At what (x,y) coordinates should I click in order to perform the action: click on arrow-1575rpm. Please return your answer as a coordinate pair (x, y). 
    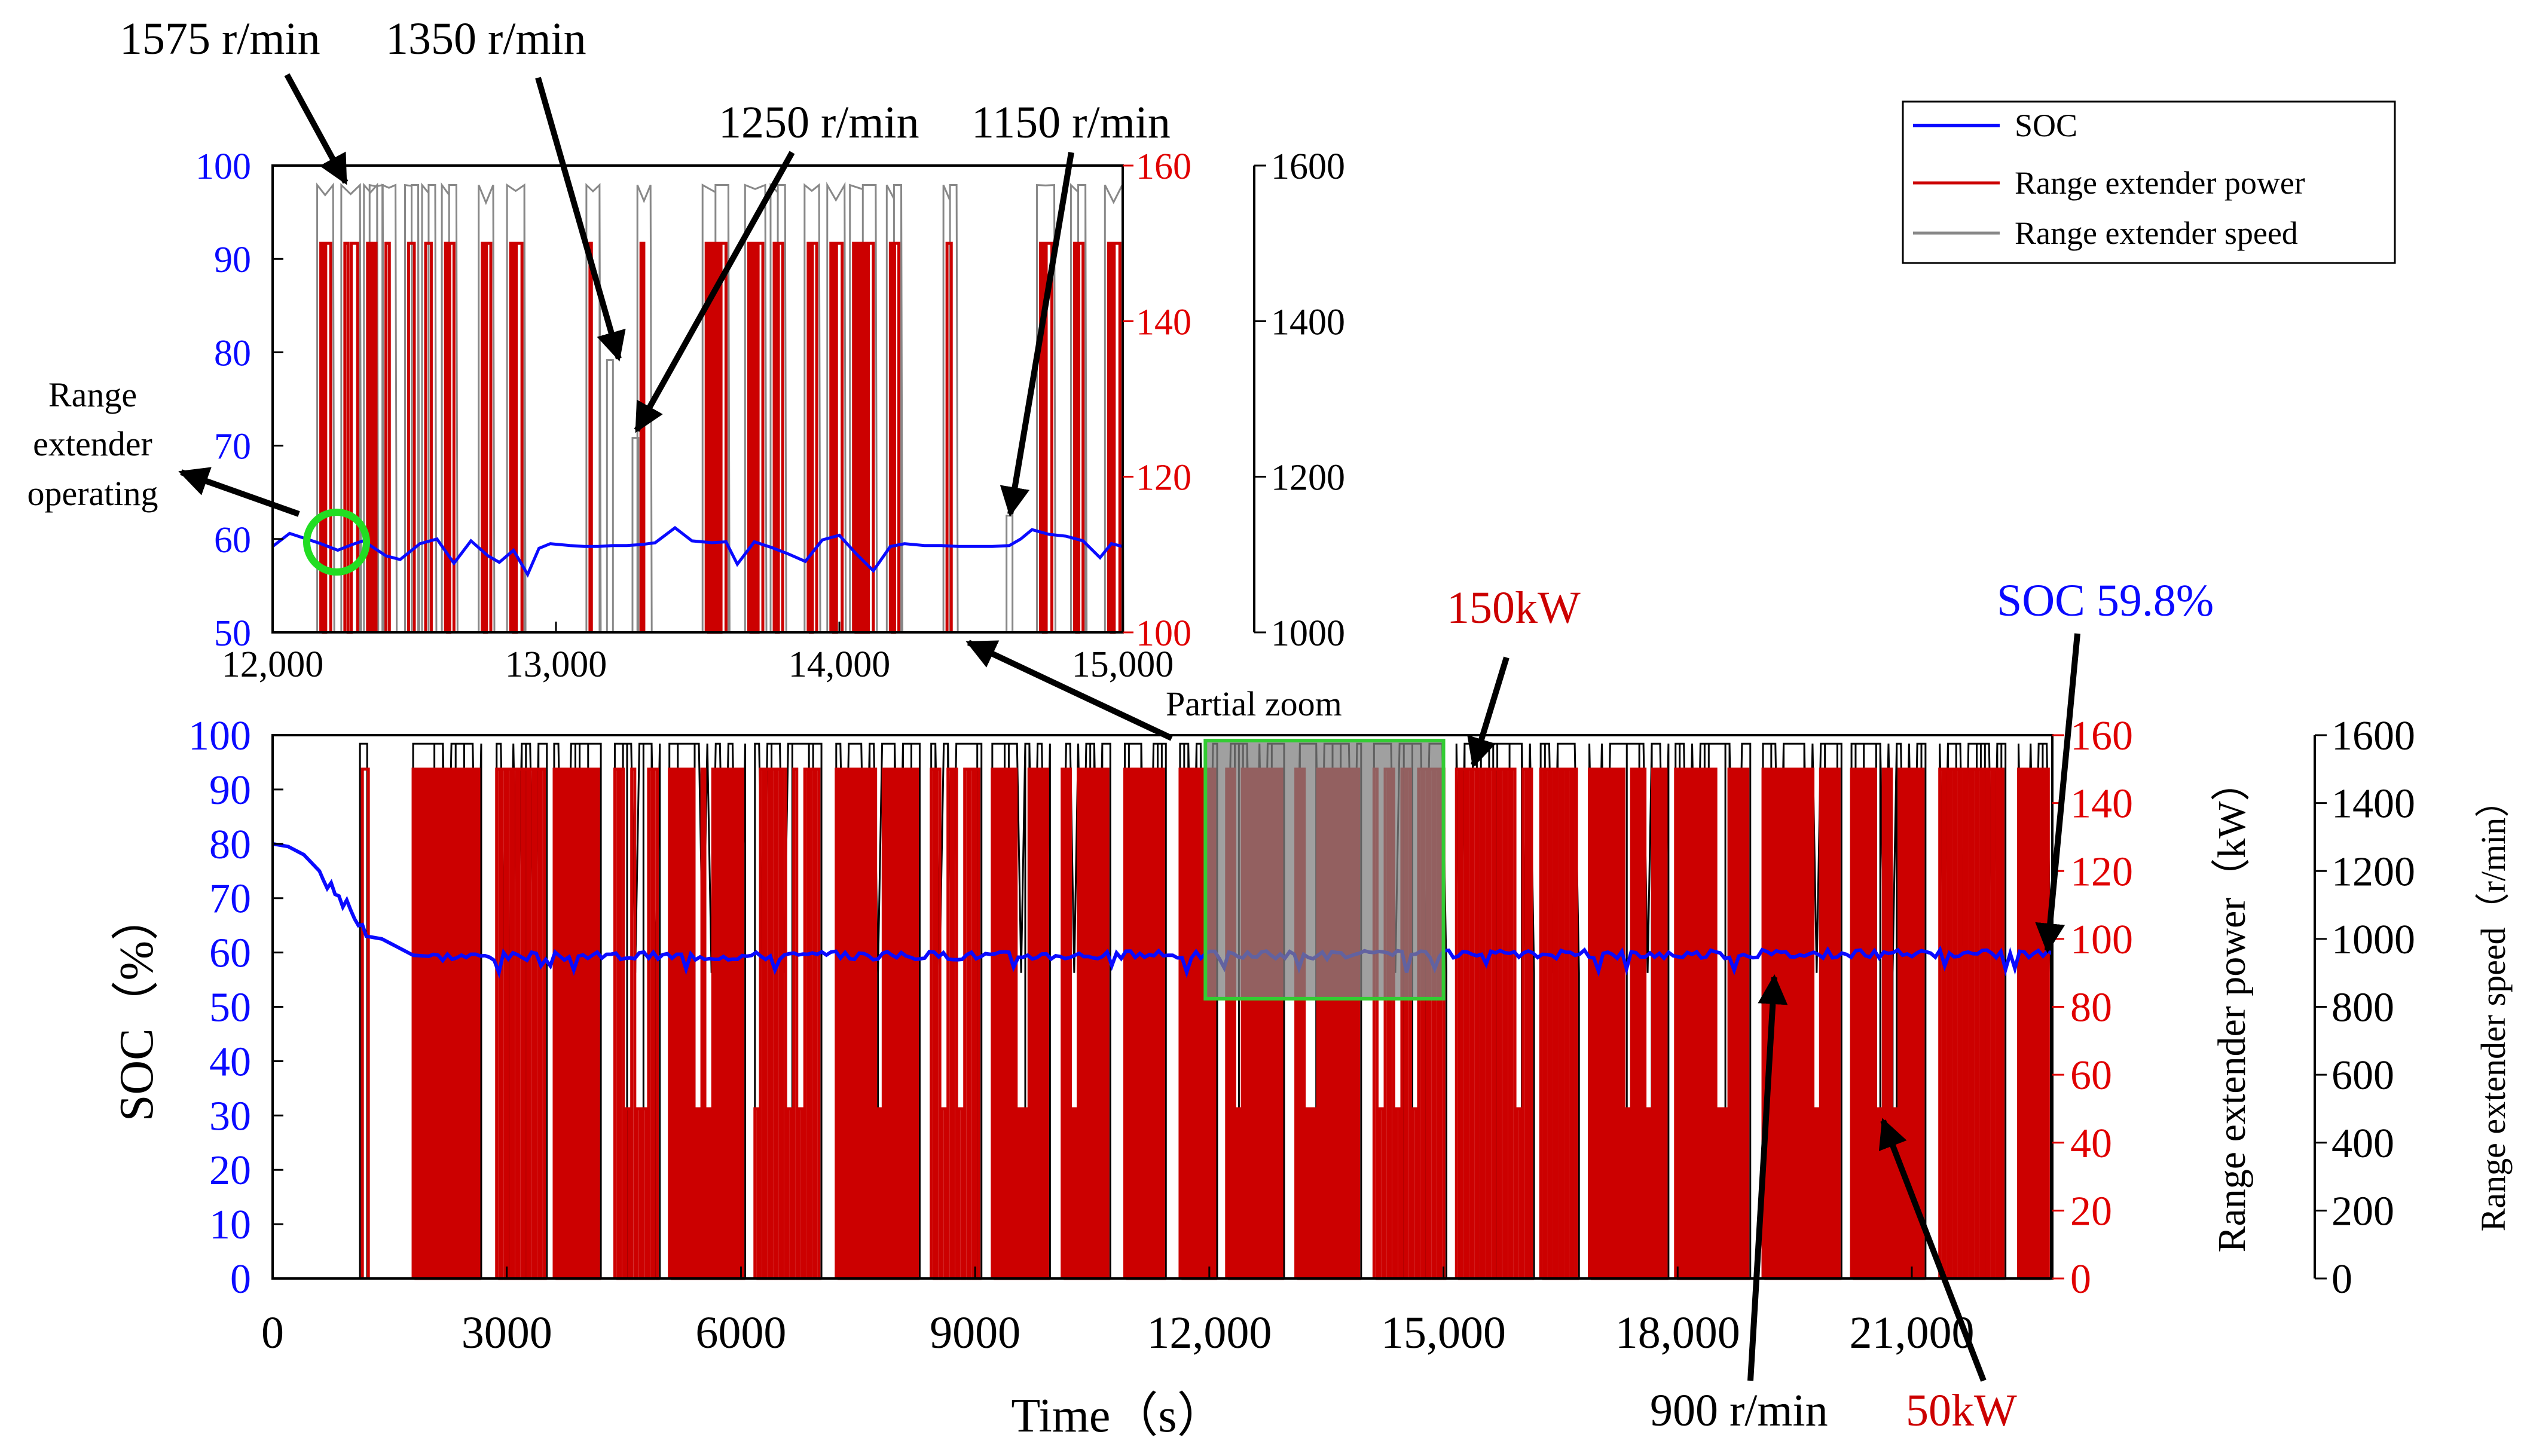
    Looking at the image, I should click on (316, 129).